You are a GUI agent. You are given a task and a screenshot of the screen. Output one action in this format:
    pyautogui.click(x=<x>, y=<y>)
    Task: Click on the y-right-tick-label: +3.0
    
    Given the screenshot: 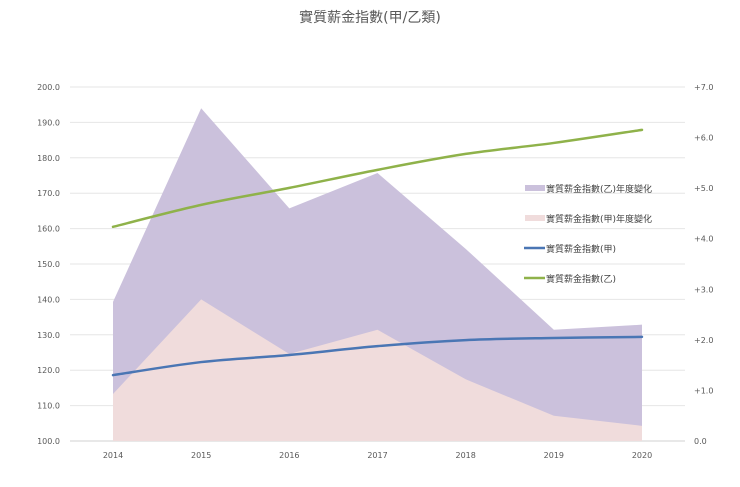 What is the action you would take?
    pyautogui.click(x=703, y=289)
    